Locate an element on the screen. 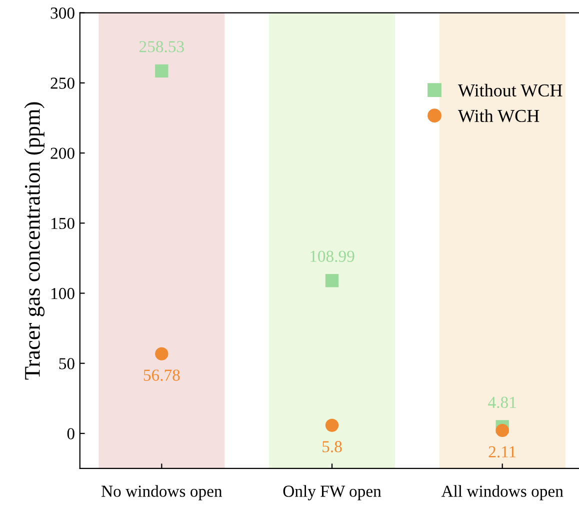  data-label: 2.11 is located at coordinates (502, 452).